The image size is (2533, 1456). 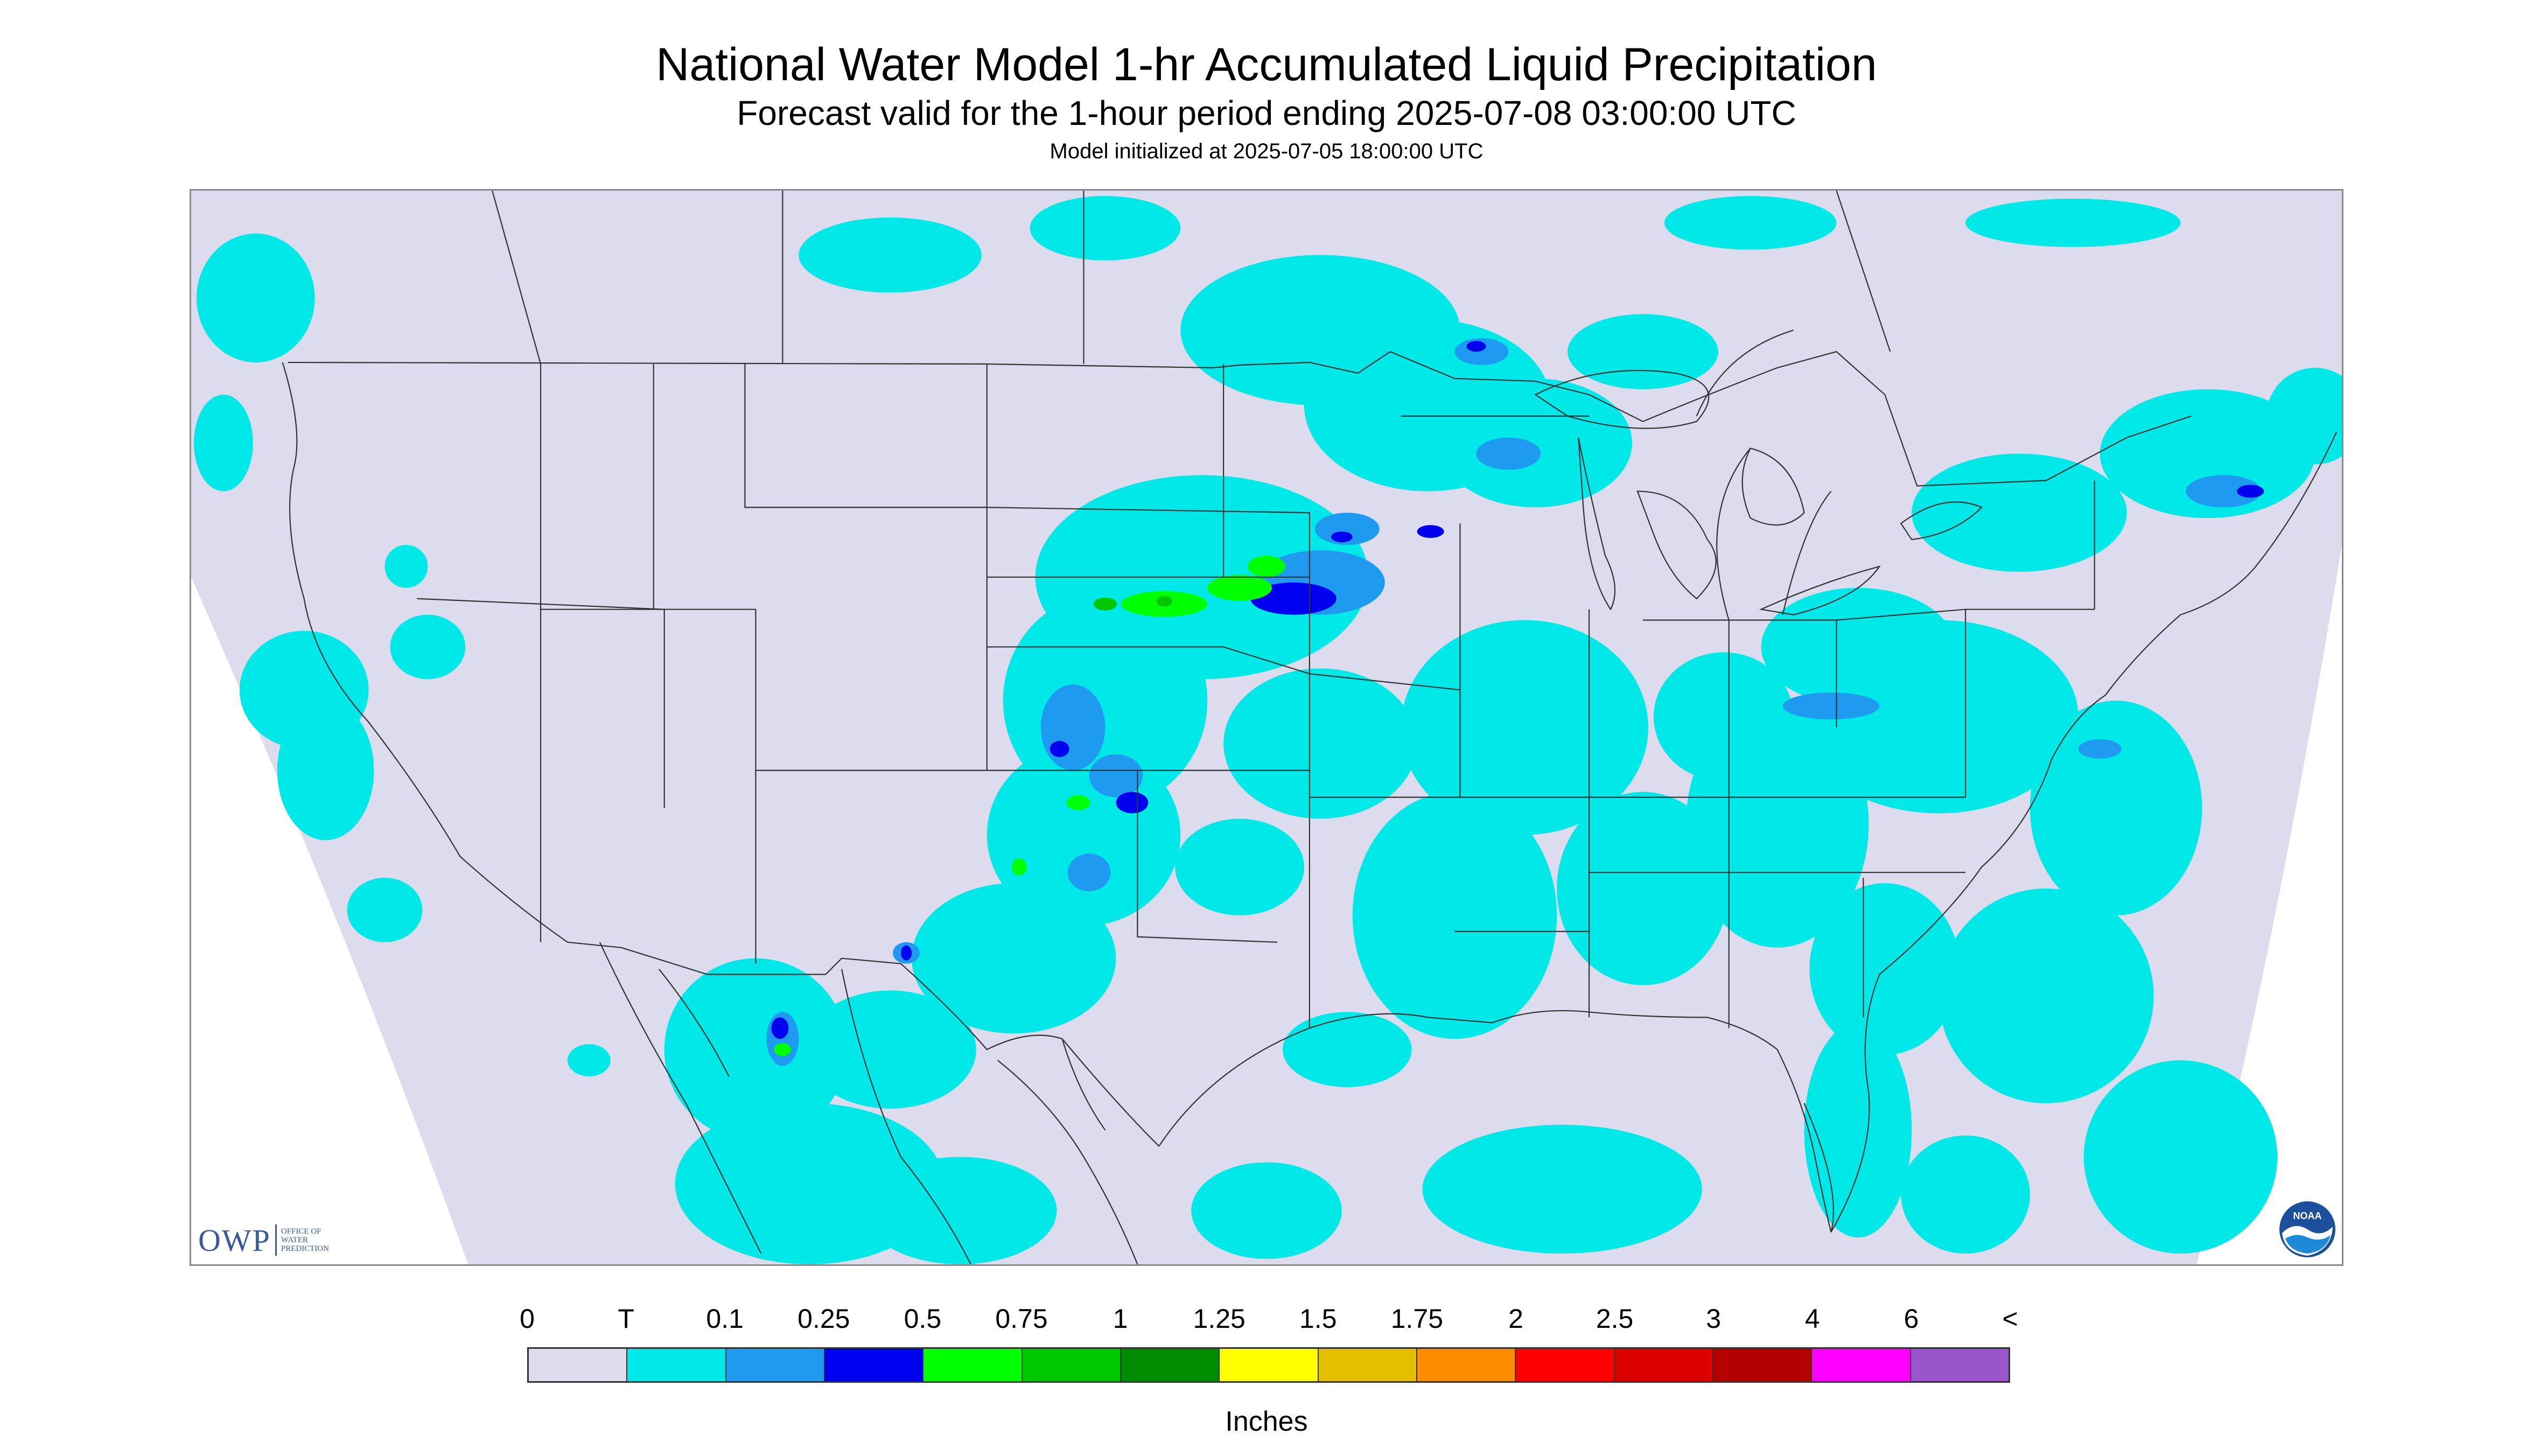 What do you see at coordinates (1615, 1319) in the screenshot?
I see `legend-label-11: 2.5` at bounding box center [1615, 1319].